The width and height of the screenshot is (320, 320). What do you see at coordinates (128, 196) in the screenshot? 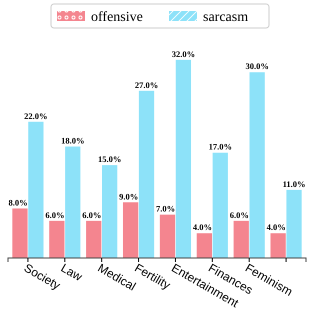
I see `data-label: 9.0%` at bounding box center [128, 196].